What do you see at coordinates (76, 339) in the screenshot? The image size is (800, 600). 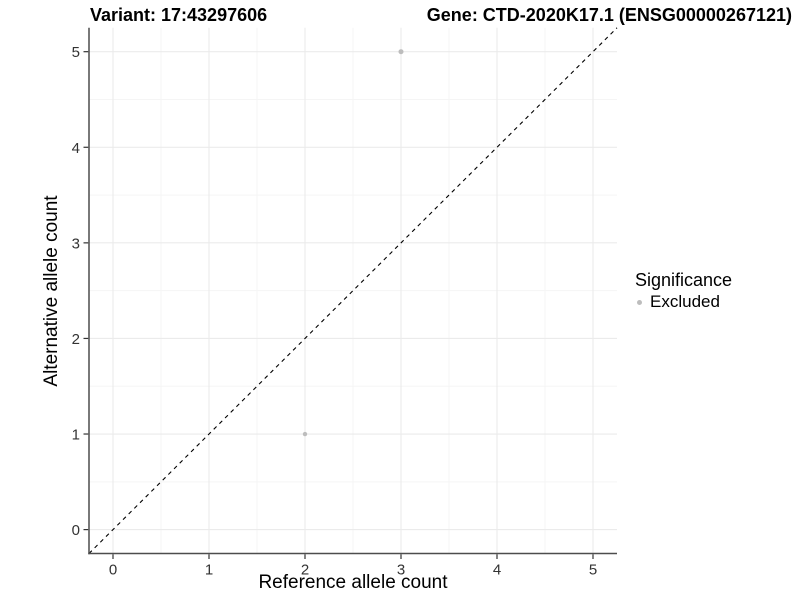 I see `y-tick-label: 2` at bounding box center [76, 339].